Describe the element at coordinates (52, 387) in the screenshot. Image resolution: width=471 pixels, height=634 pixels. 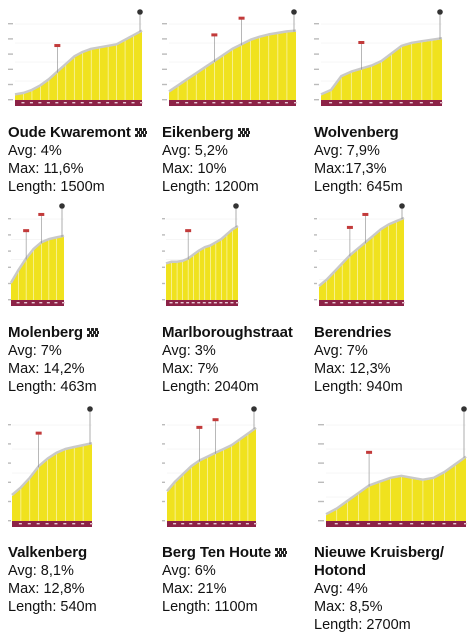
I see `climb-length: Length: 463m` at that location.